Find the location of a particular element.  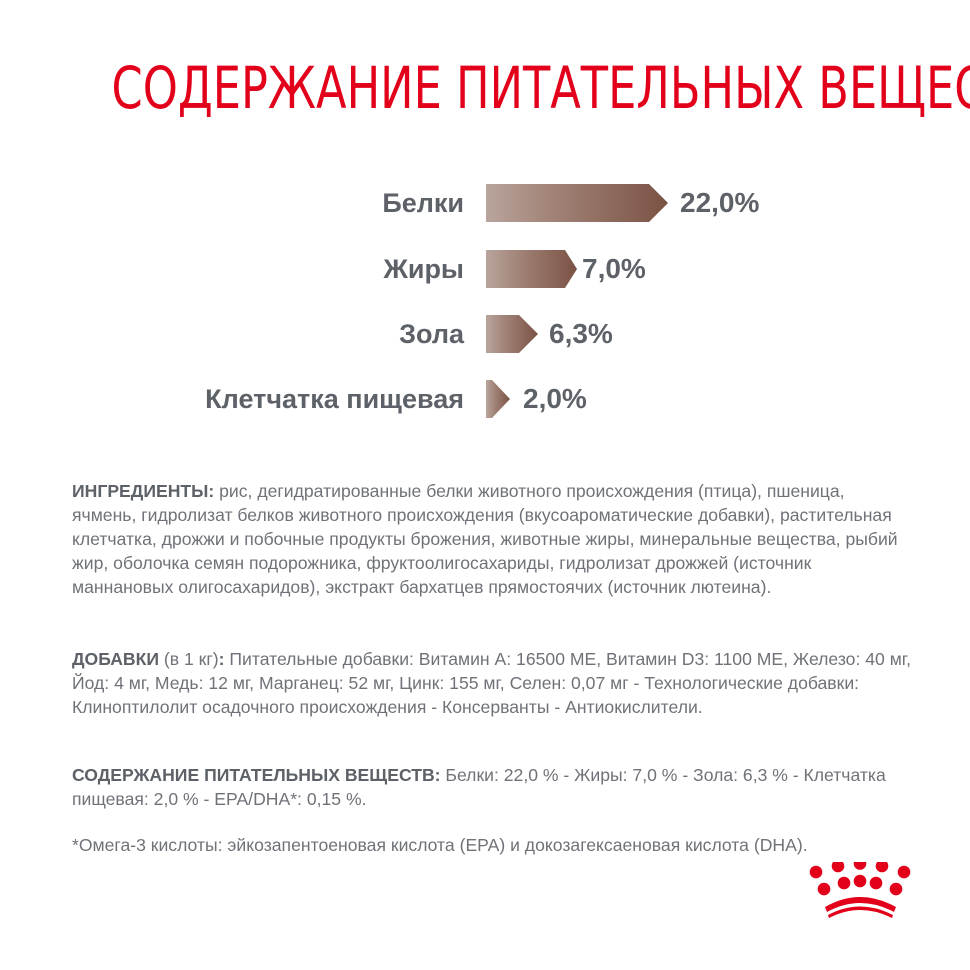

chart-row-fat: Жиры 7,0% is located at coordinates (485, 269).